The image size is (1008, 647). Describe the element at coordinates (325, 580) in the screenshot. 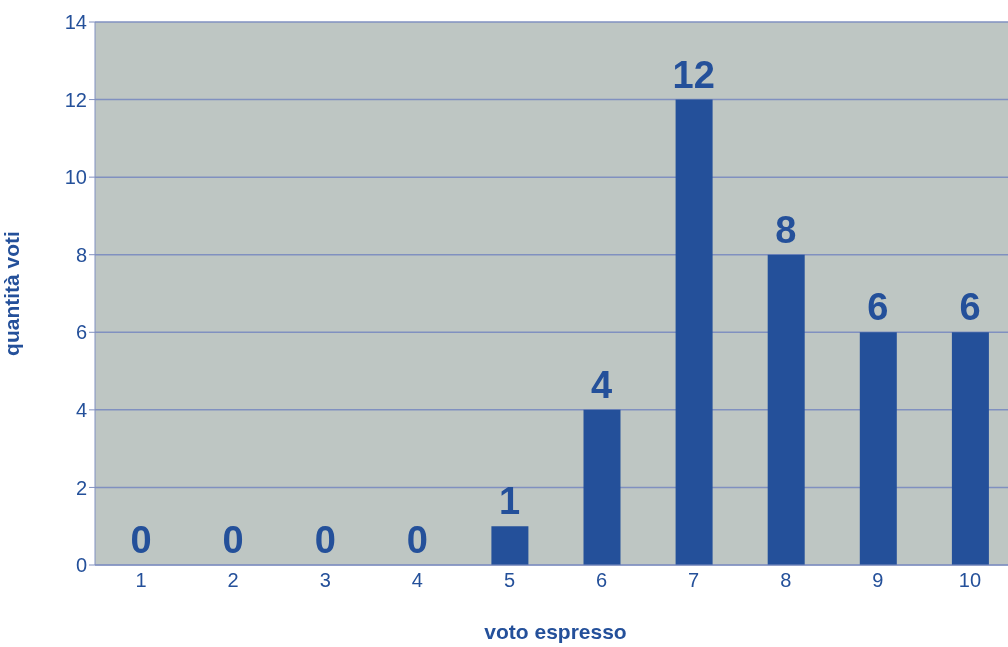

I see `x-tick-label: 3` at that location.